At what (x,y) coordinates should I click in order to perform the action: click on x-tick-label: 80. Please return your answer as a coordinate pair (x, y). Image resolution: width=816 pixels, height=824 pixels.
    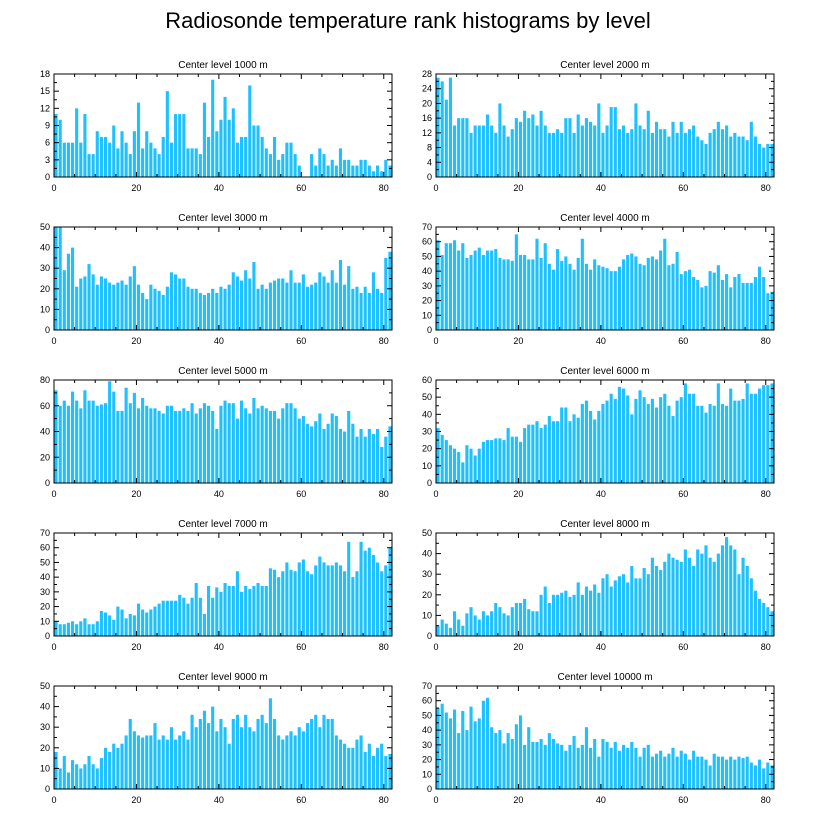
    Looking at the image, I should click on (384, 800).